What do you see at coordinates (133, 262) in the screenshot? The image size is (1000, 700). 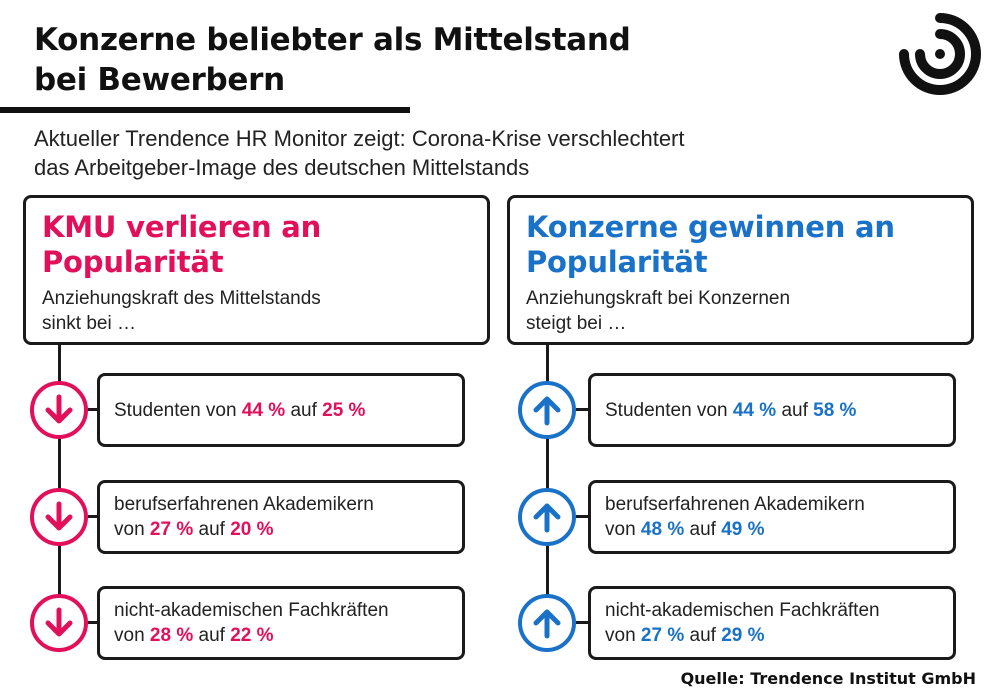 I see `kmu-heading-line-2: Popularität` at bounding box center [133, 262].